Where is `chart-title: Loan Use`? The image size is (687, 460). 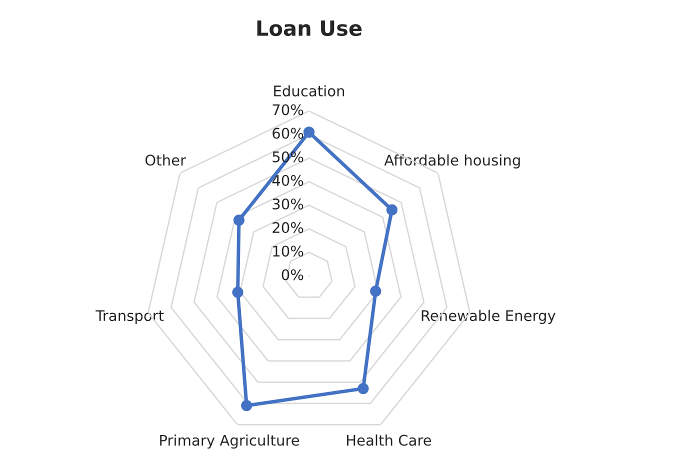 chart-title: Loan Use is located at coordinates (309, 28).